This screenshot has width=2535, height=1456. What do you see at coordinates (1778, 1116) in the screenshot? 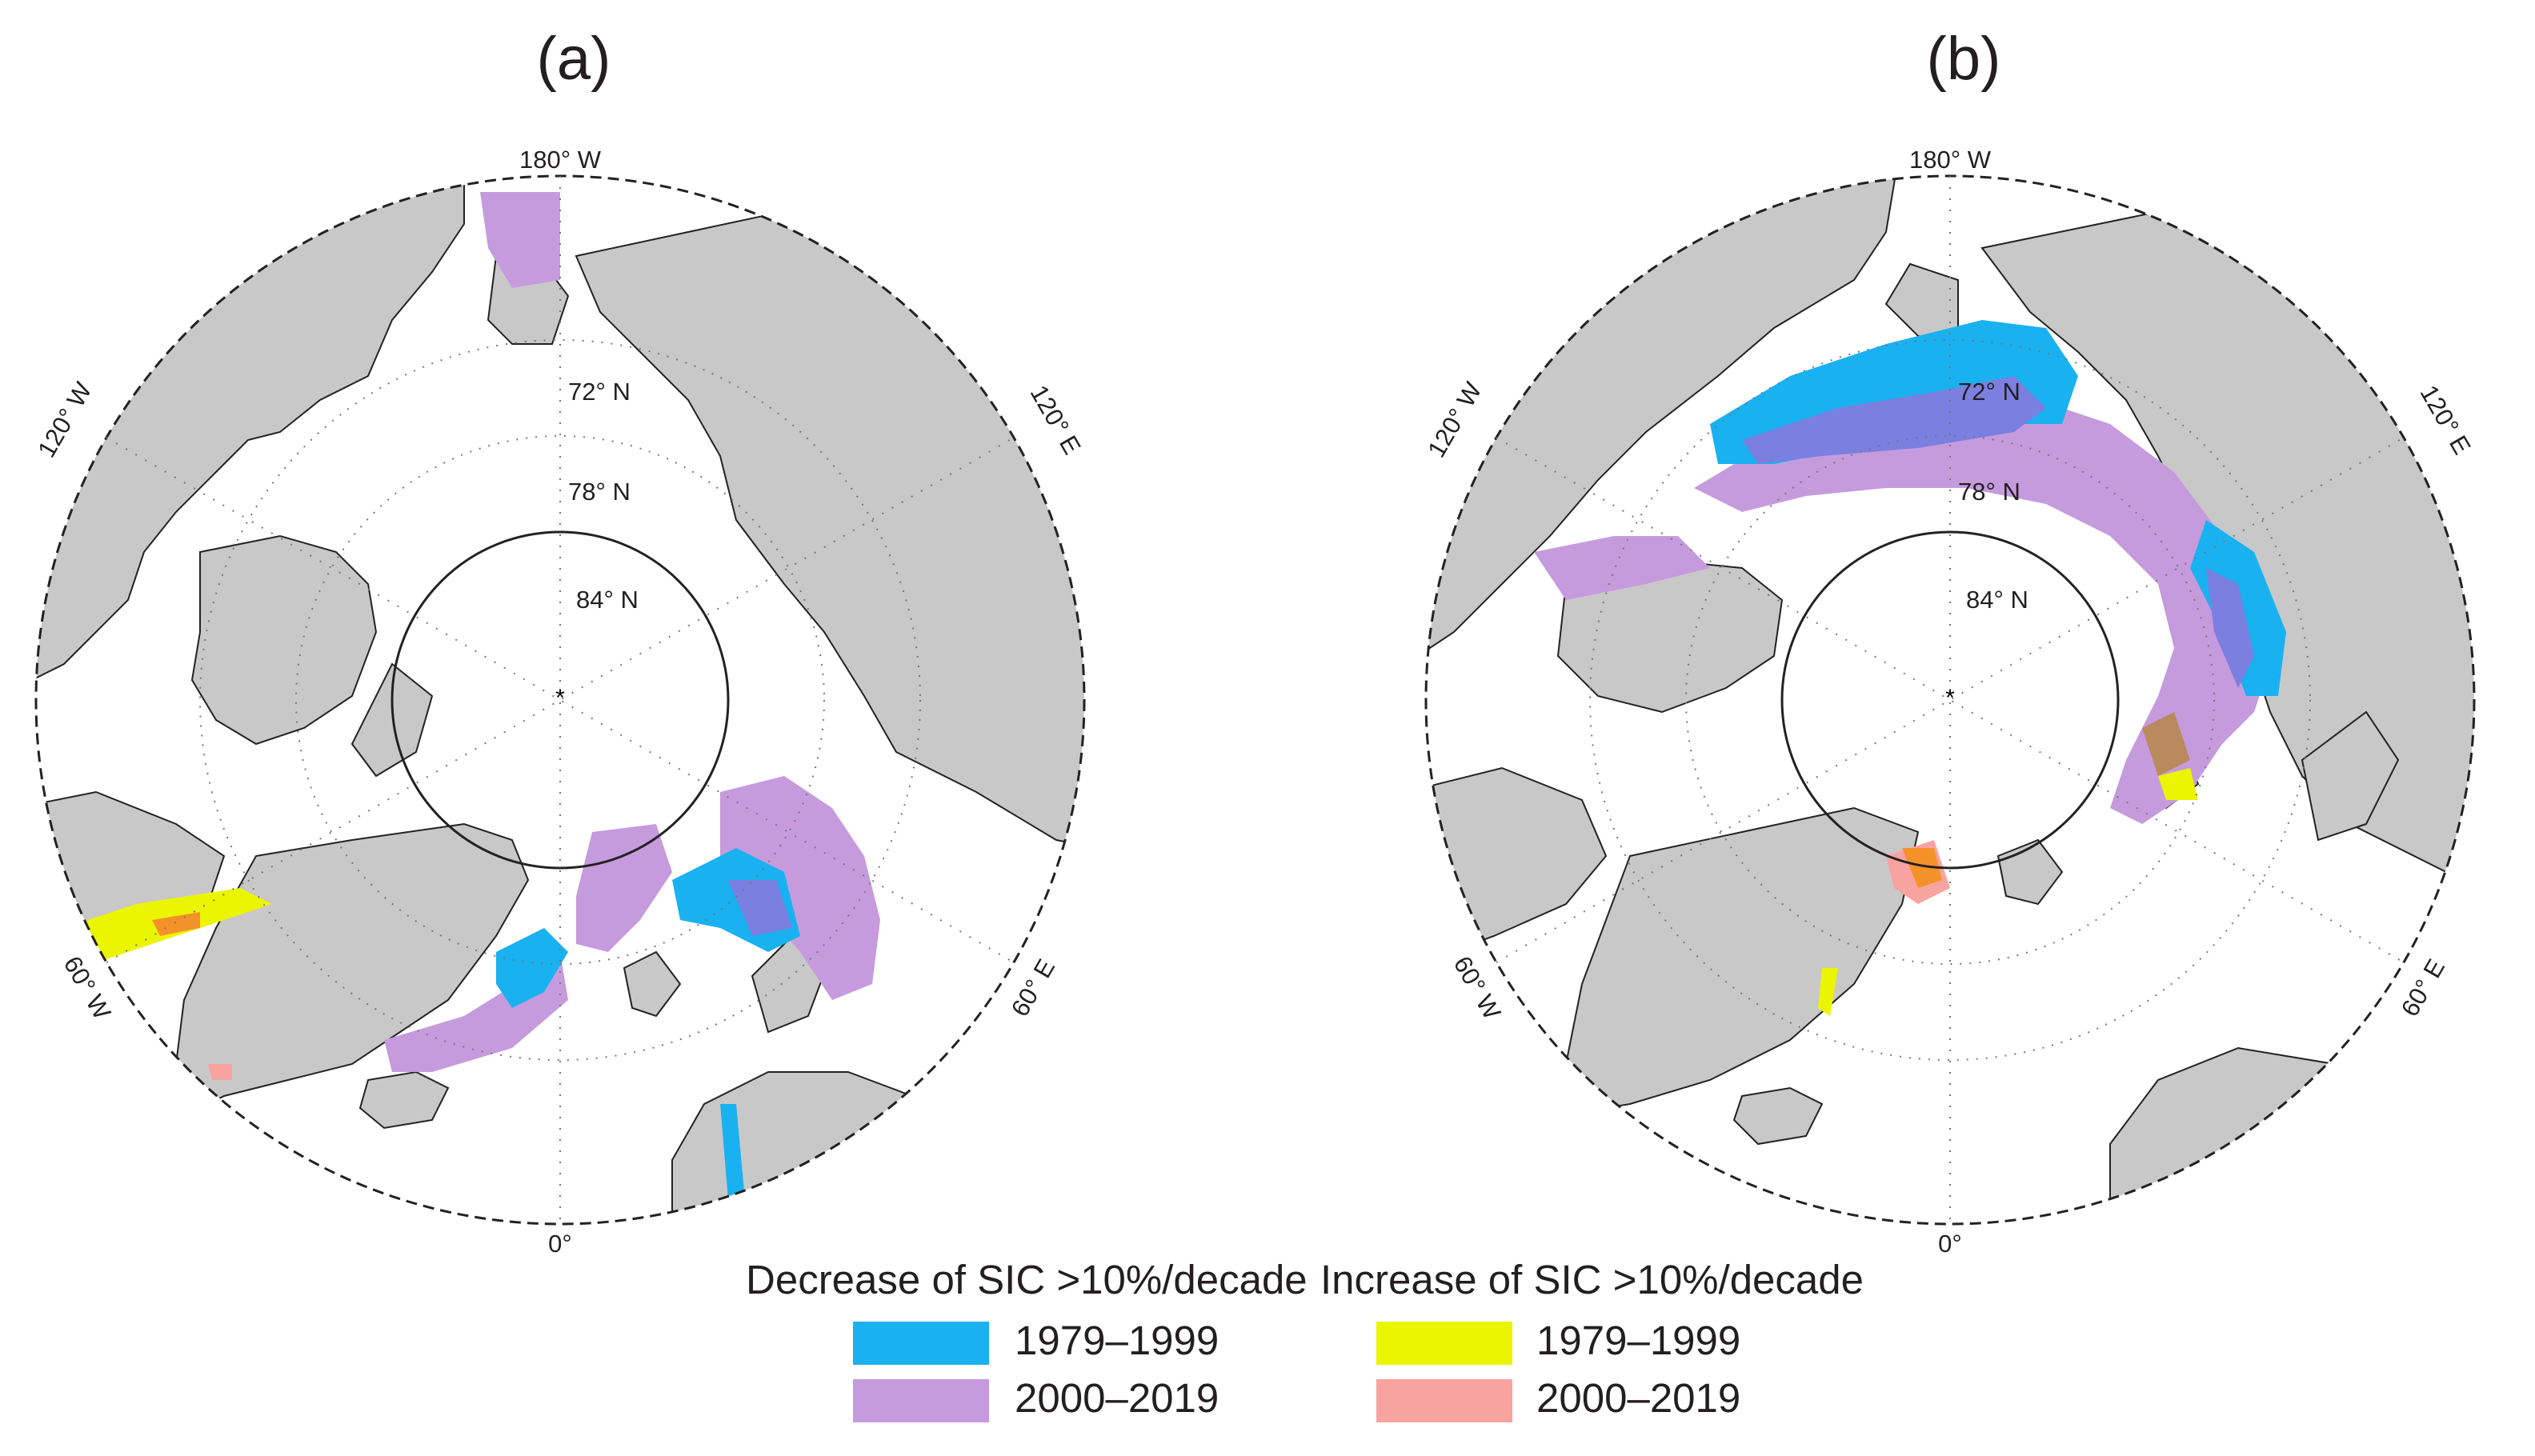
I see `iceland-land` at bounding box center [1778, 1116].